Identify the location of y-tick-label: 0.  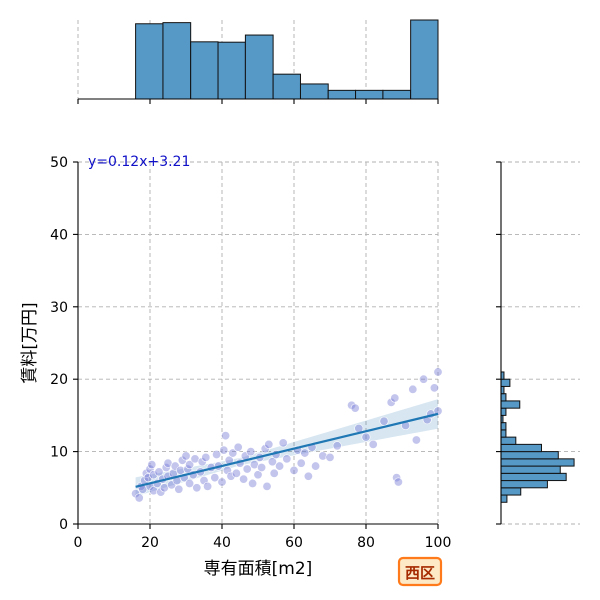
(63, 525).